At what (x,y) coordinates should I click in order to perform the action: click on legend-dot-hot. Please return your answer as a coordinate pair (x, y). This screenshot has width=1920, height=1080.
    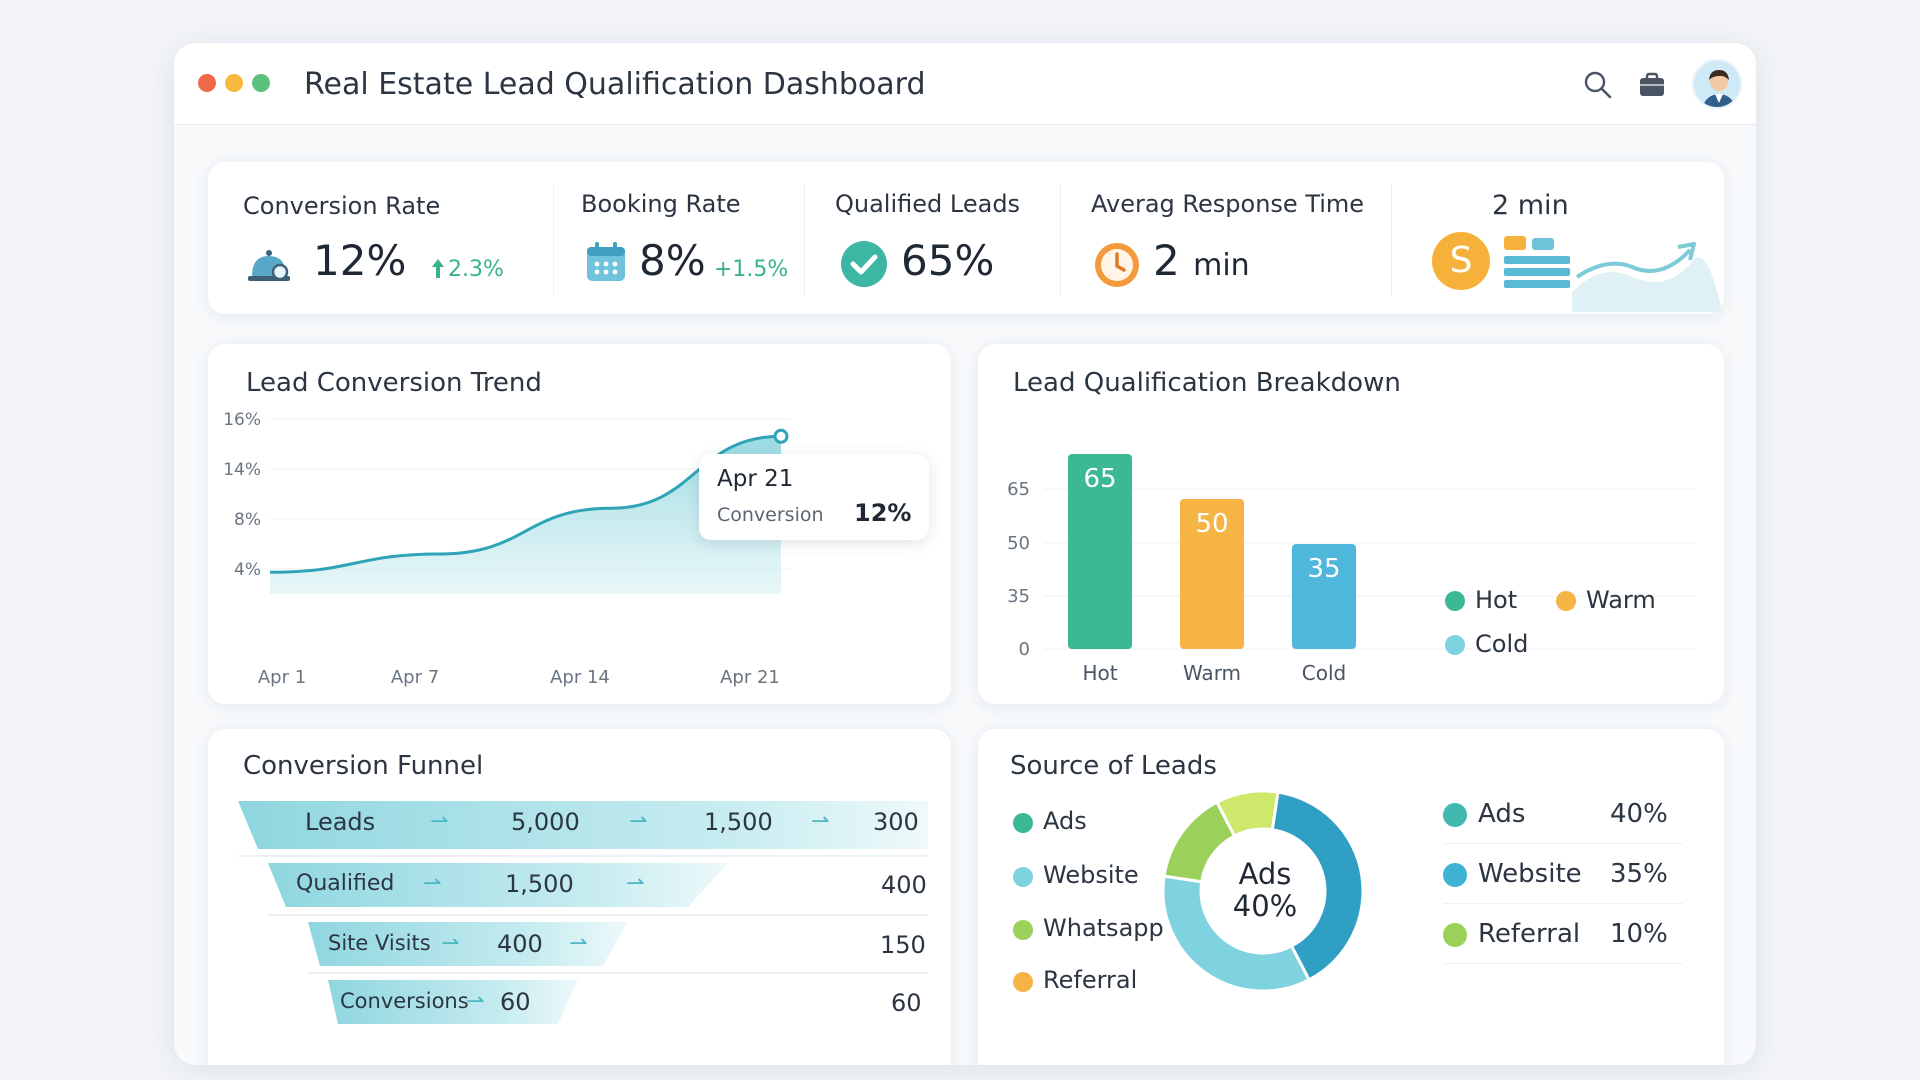
    Looking at the image, I should click on (1455, 601).